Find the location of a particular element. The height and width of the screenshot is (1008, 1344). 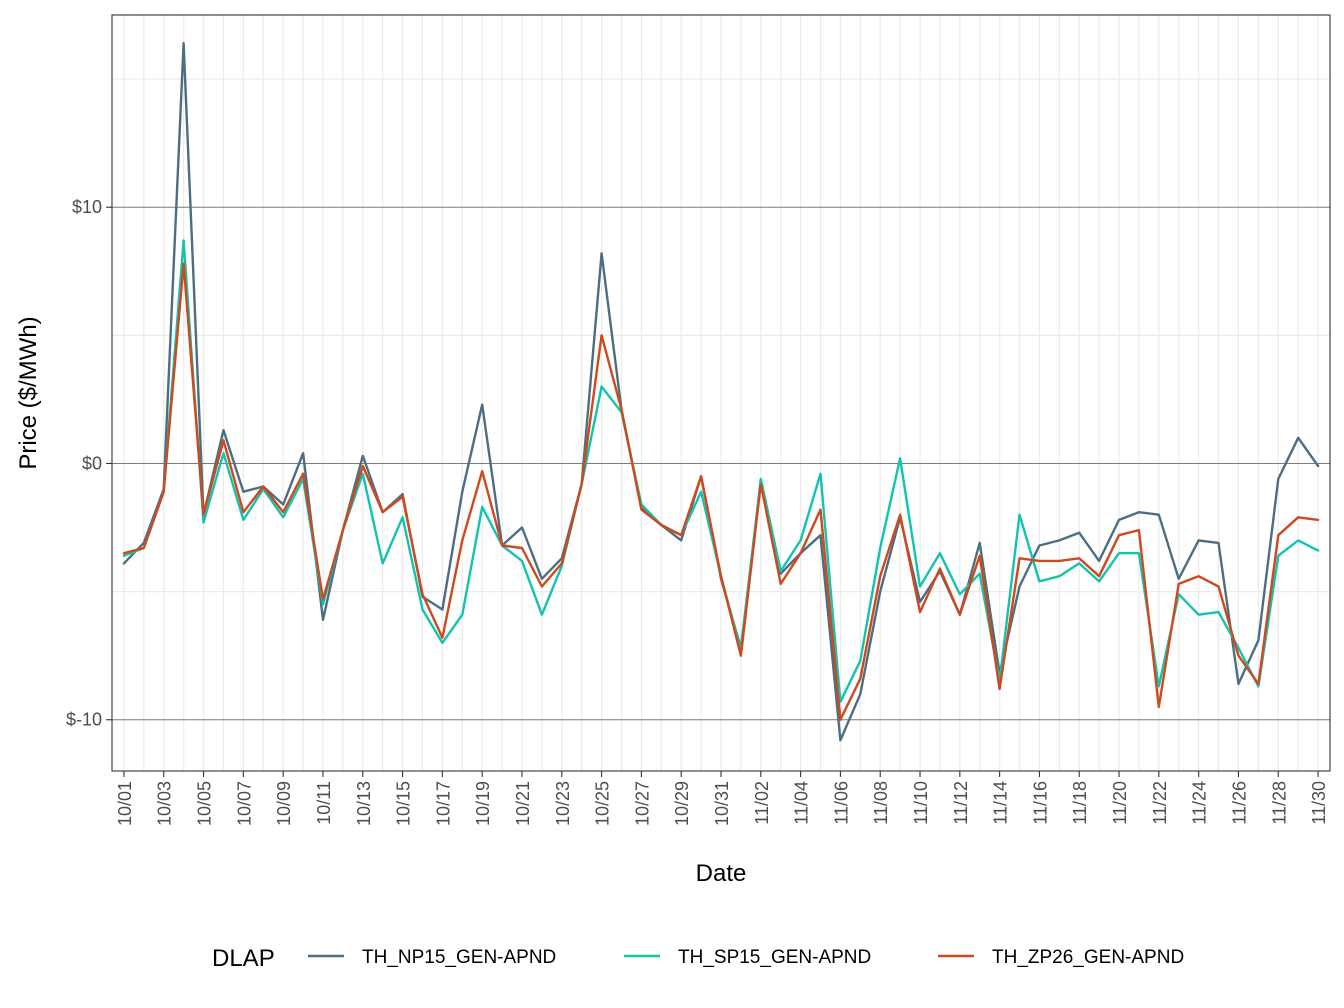

x-tick-label: 11/22 is located at coordinates (1160, 803).